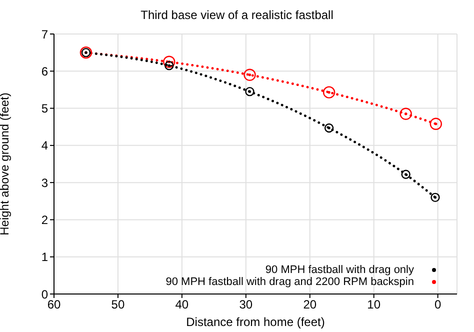 This screenshot has height=332, width=474. What do you see at coordinates (54, 305) in the screenshot?
I see `x-tick-label: 60` at bounding box center [54, 305].